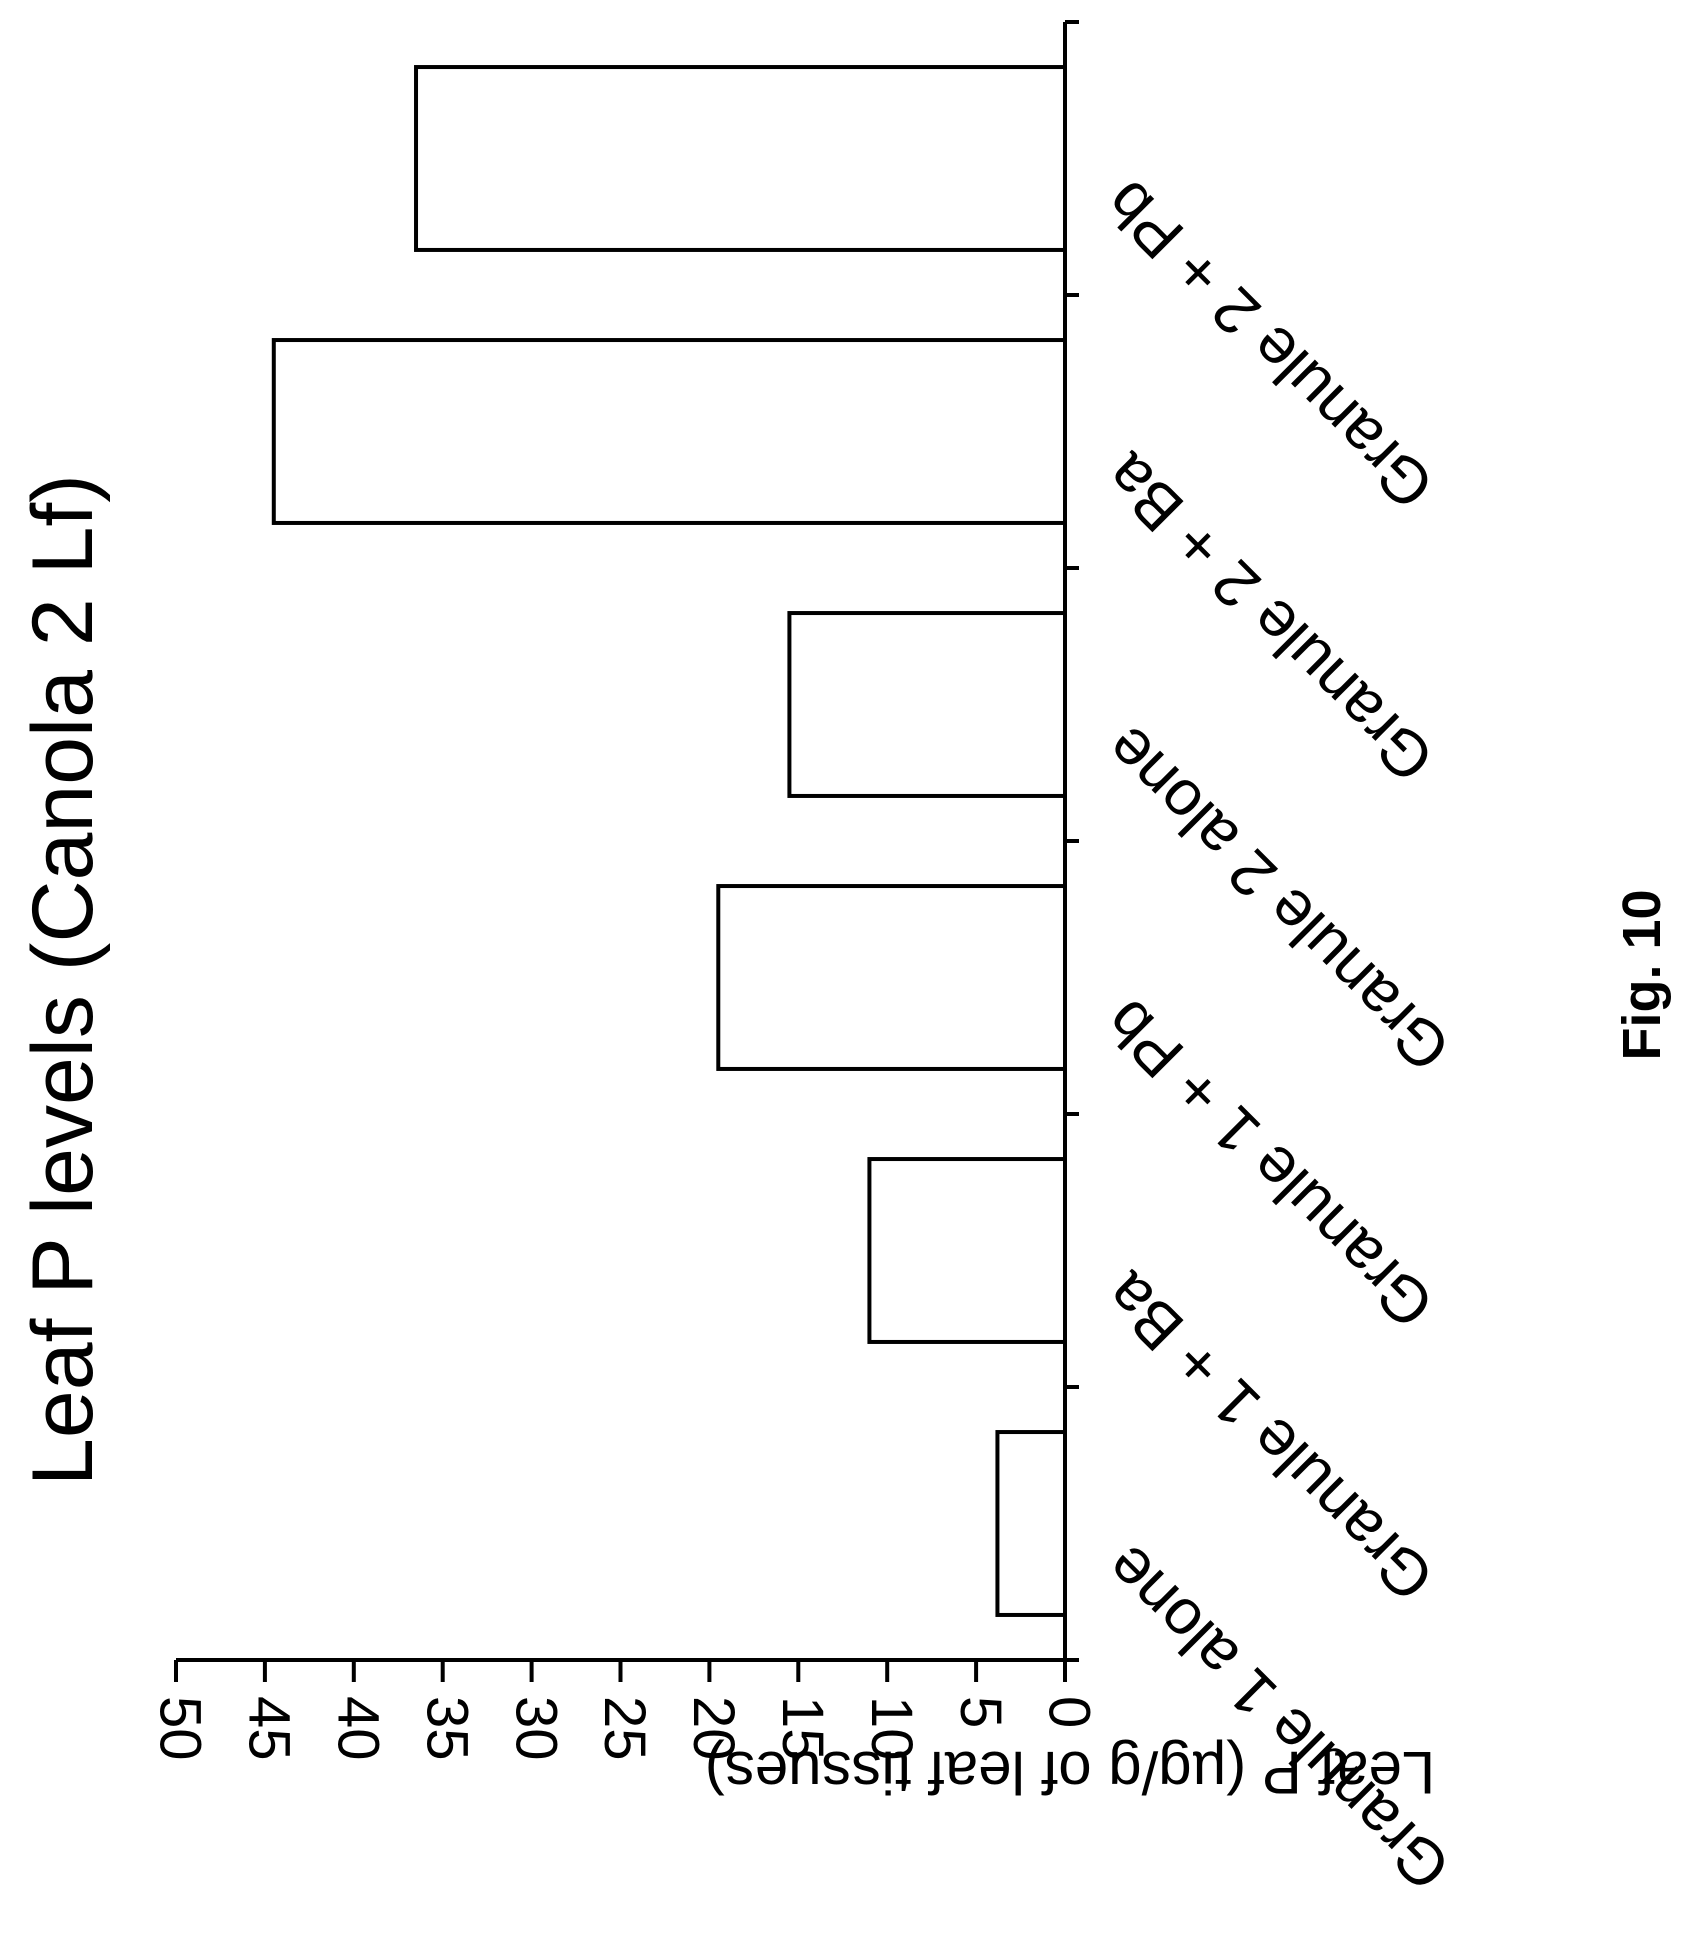 Image resolution: width=1705 pixels, height=1947 pixels. I want to click on value-tick-label: 50, so click(180, 1728).